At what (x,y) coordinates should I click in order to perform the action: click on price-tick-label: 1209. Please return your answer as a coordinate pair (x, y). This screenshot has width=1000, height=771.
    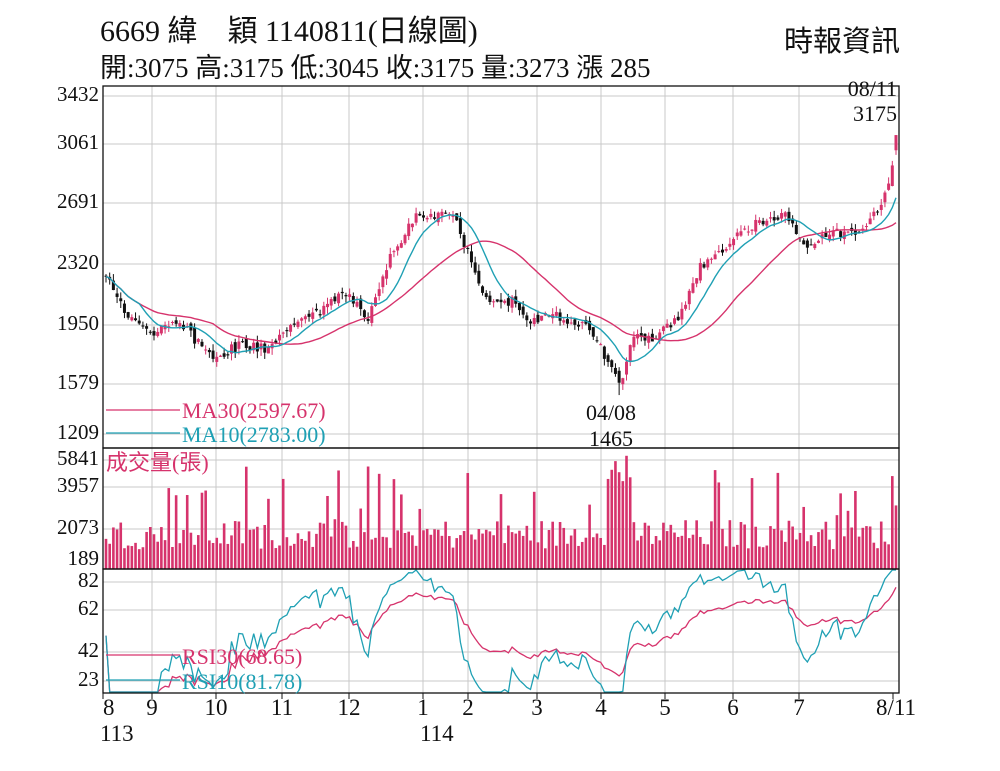
    Looking at the image, I should click on (78, 432).